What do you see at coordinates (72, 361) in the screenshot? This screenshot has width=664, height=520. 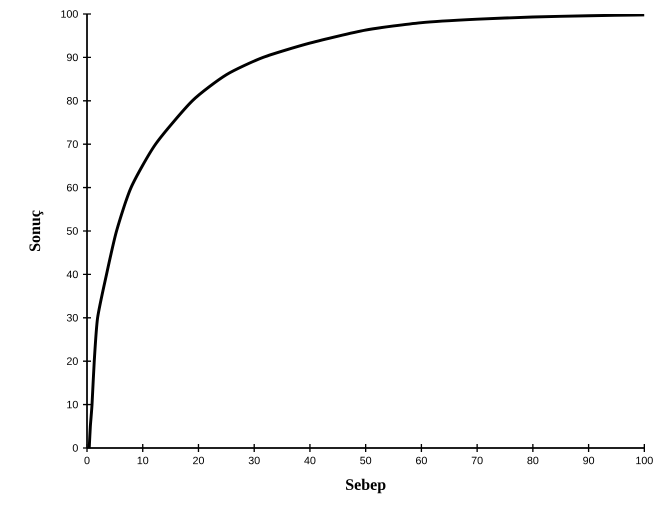 I see `y-tick-label: 20` at bounding box center [72, 361].